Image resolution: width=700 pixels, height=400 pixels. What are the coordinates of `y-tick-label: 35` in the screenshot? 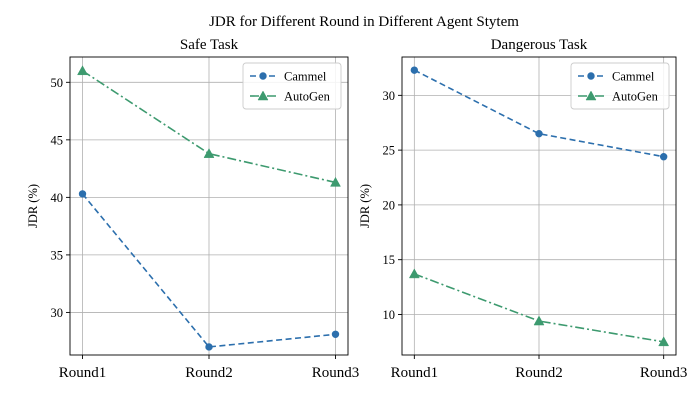 It's located at (57, 255).